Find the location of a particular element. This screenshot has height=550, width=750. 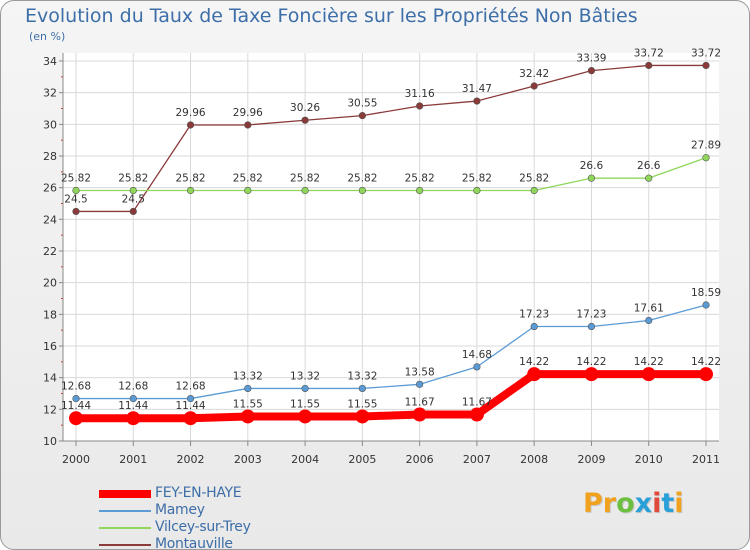

data-label: 27.89 is located at coordinates (706, 146).